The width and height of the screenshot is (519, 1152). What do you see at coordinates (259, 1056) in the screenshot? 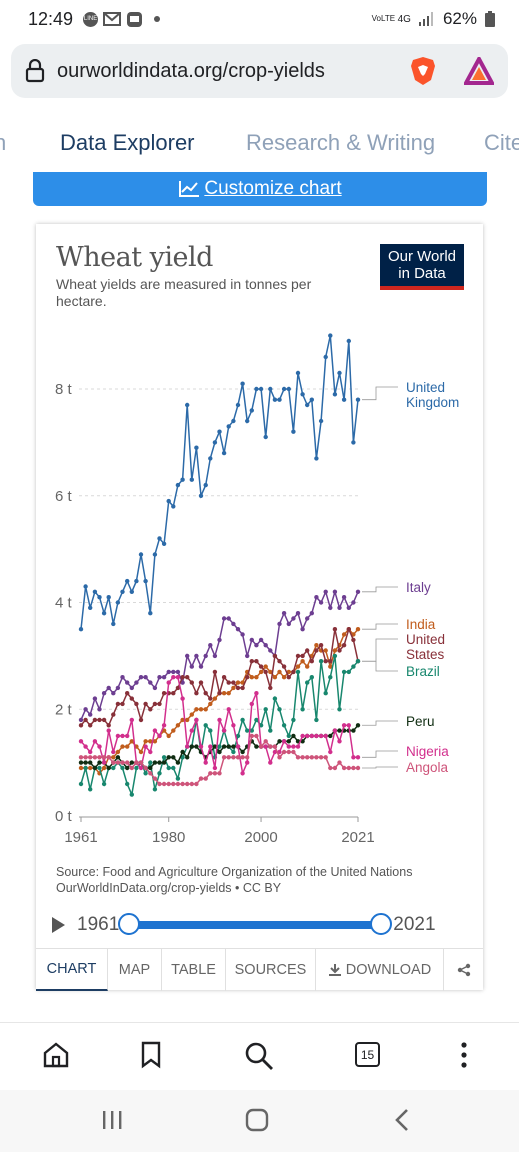
I see `search-icon` at bounding box center [259, 1056].